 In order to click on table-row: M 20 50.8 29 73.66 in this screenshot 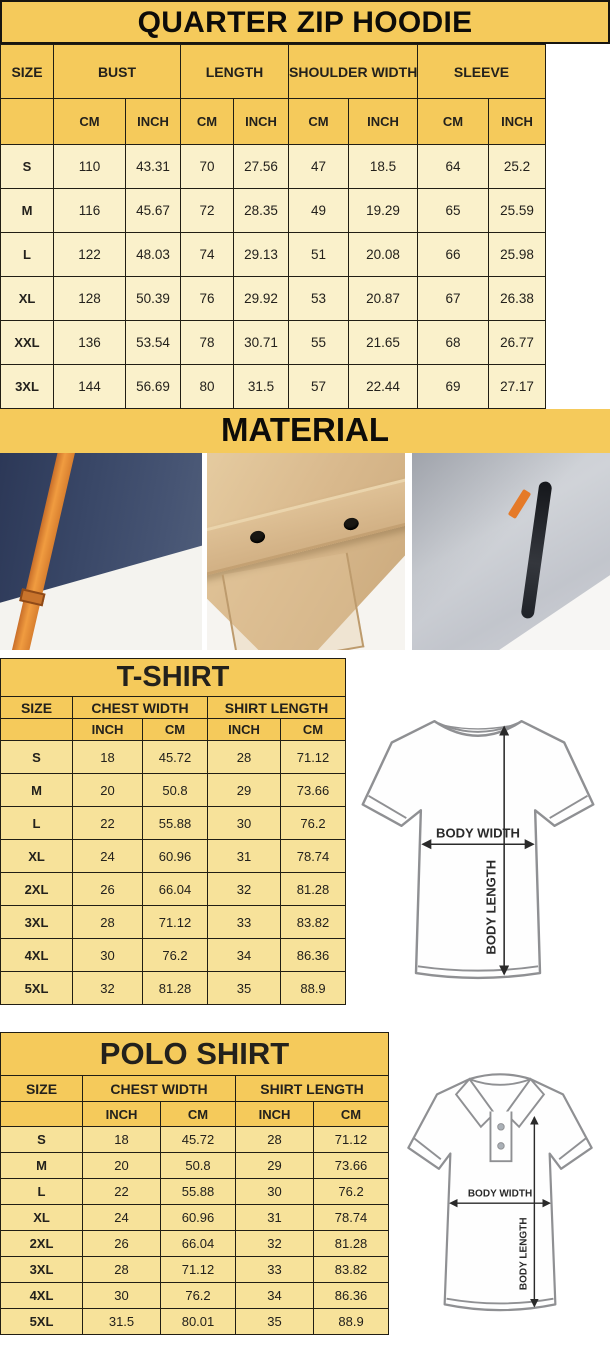, I will do `click(195, 1165)`.